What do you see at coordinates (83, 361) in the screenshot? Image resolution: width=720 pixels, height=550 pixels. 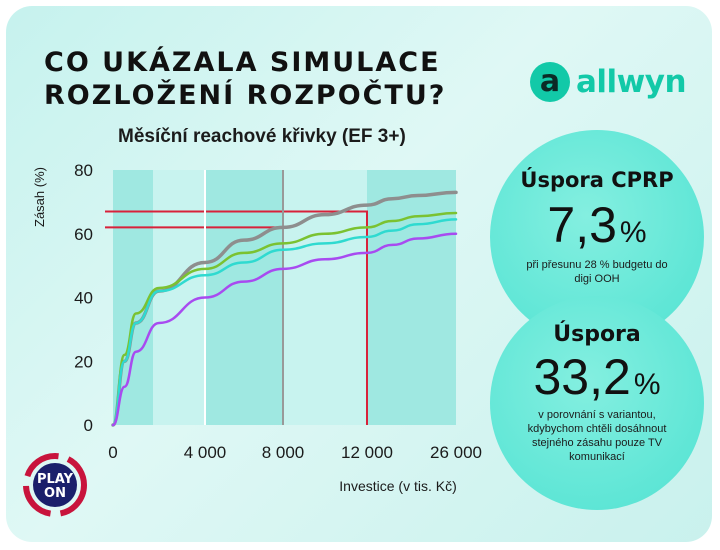 I see `y-tick-label: 20` at bounding box center [83, 361].